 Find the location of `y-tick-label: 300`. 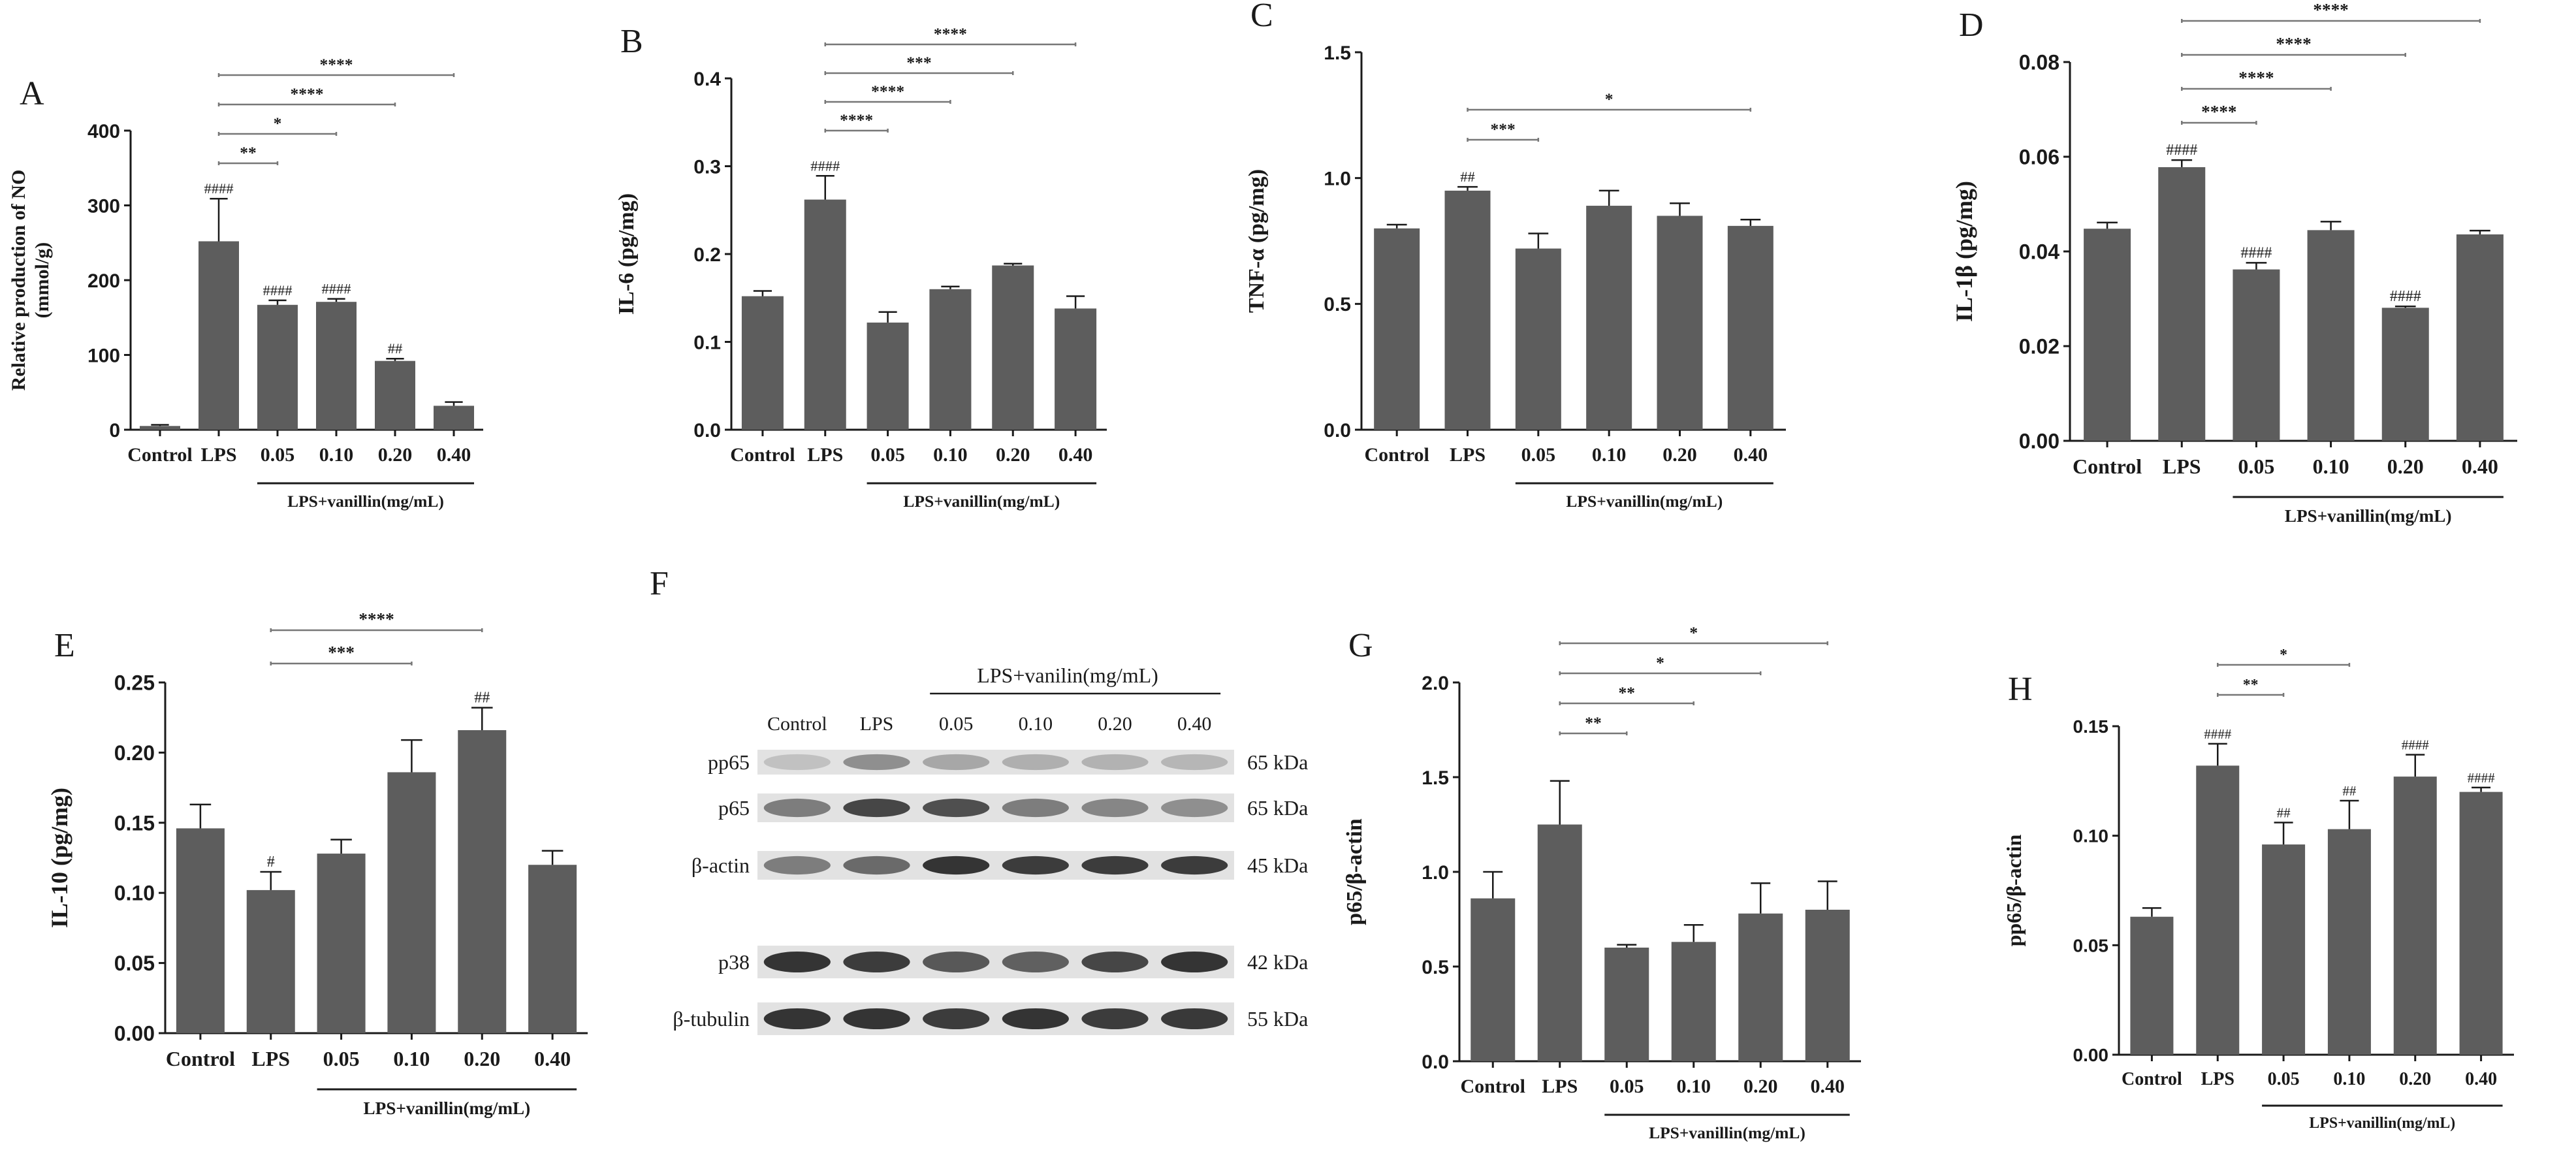

y-tick-label: 300 is located at coordinates (103, 206).